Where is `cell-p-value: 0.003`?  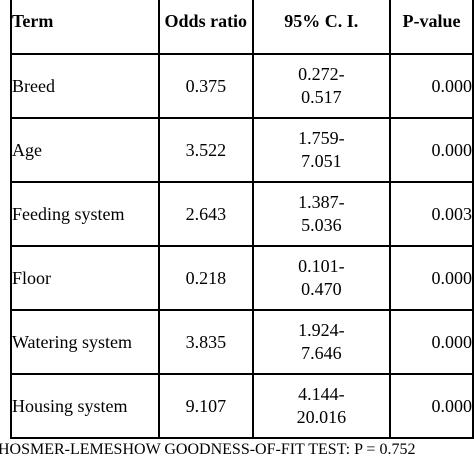 cell-p-value: 0.003 is located at coordinates (431, 214).